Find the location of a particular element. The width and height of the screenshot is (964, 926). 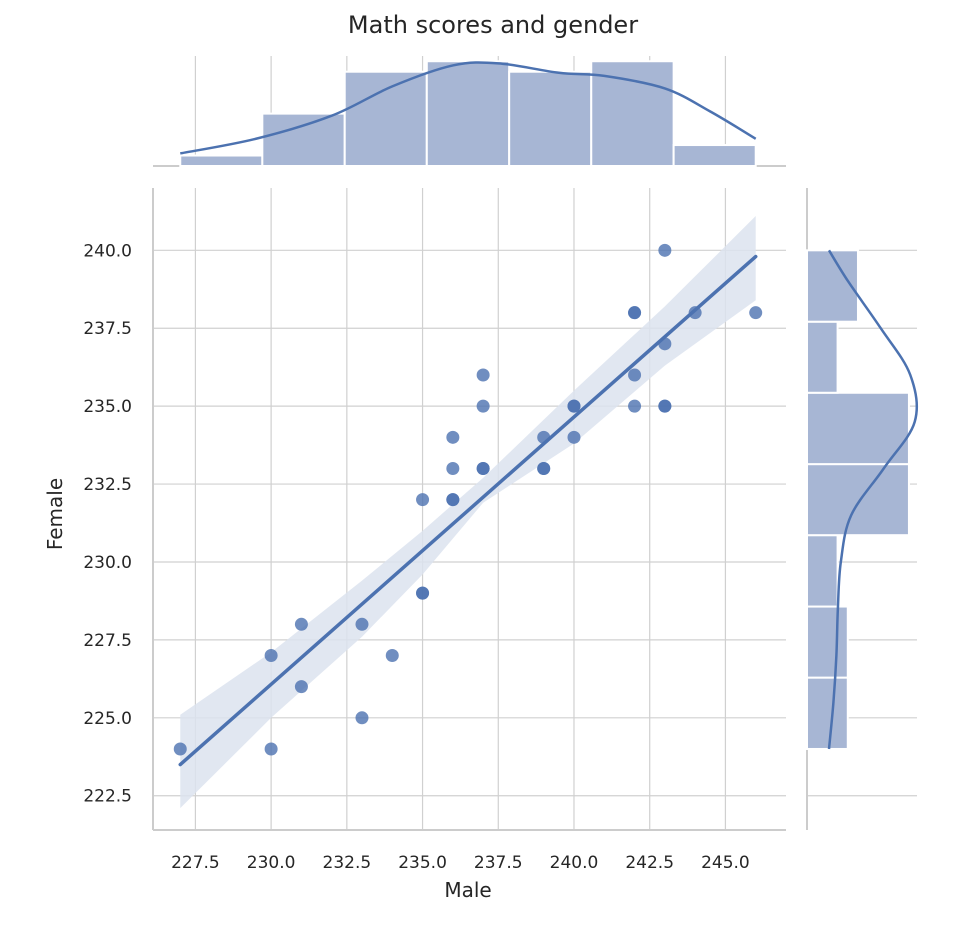

y-tick-labels: 222.5 225.0 227.5 230.0 232.5 235.0 237.5 240.0 is located at coordinates (107, 523).